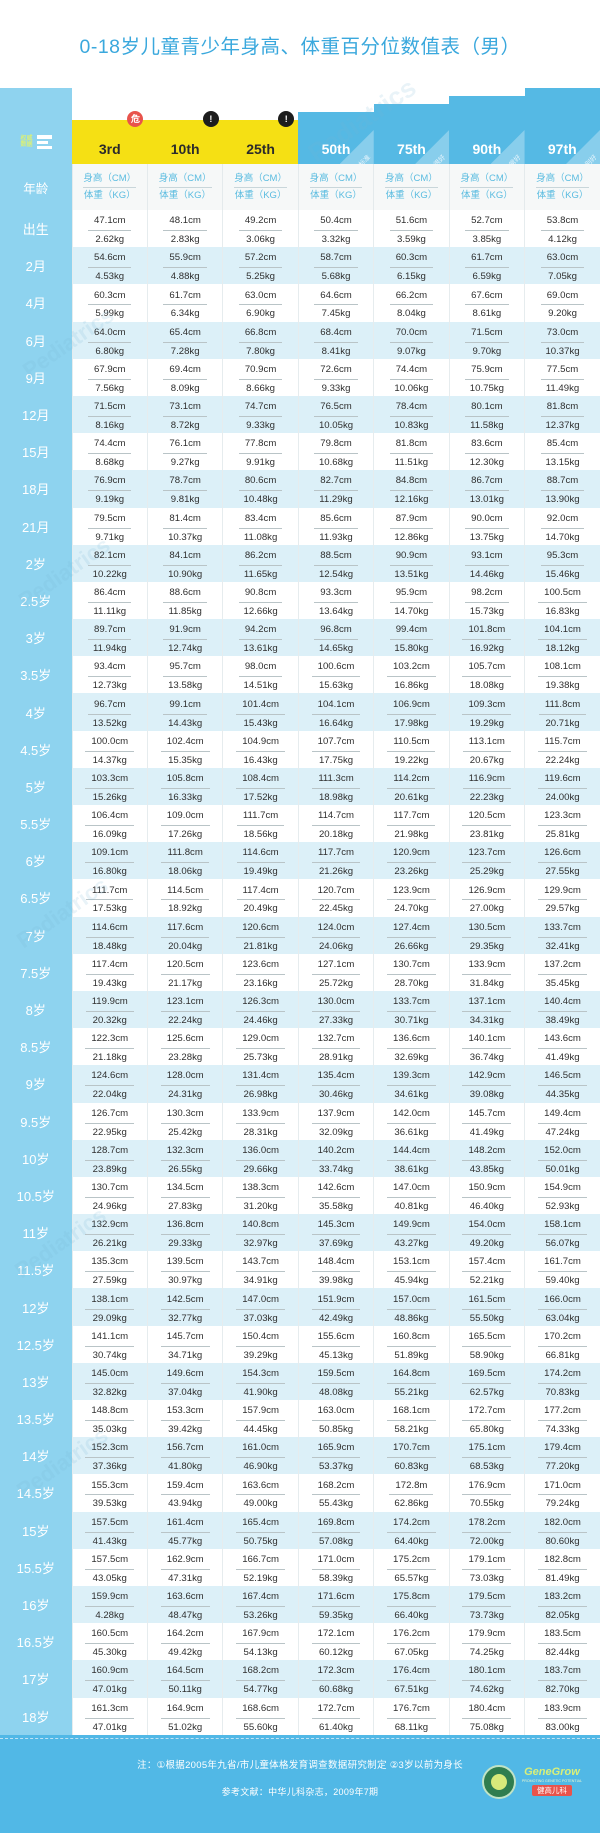 The width and height of the screenshot is (600, 1833). Describe the element at coordinates (185, 558) in the screenshot. I see `height-value: 84.1cm` at that location.